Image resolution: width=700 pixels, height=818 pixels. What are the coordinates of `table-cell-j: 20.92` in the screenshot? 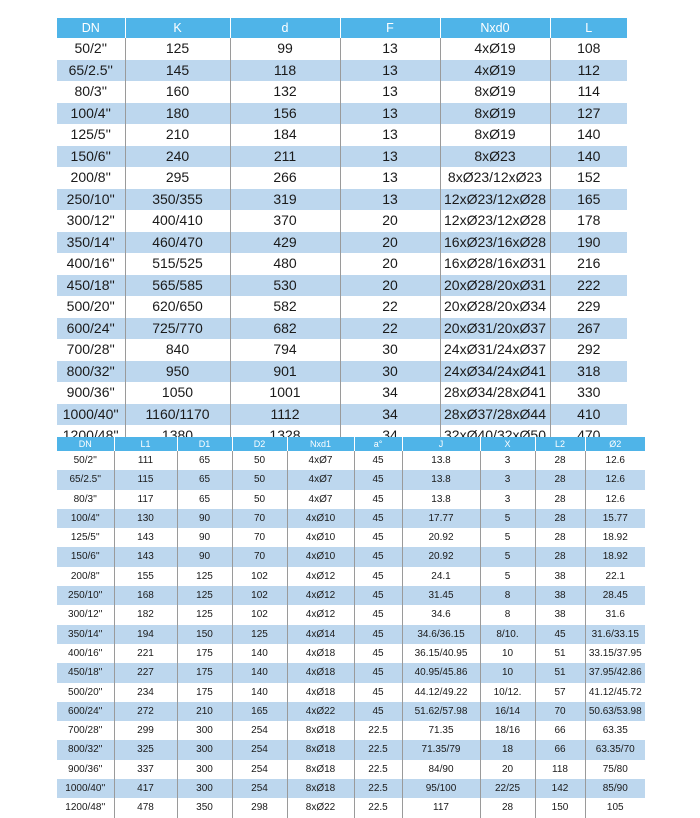 It's located at (440, 538).